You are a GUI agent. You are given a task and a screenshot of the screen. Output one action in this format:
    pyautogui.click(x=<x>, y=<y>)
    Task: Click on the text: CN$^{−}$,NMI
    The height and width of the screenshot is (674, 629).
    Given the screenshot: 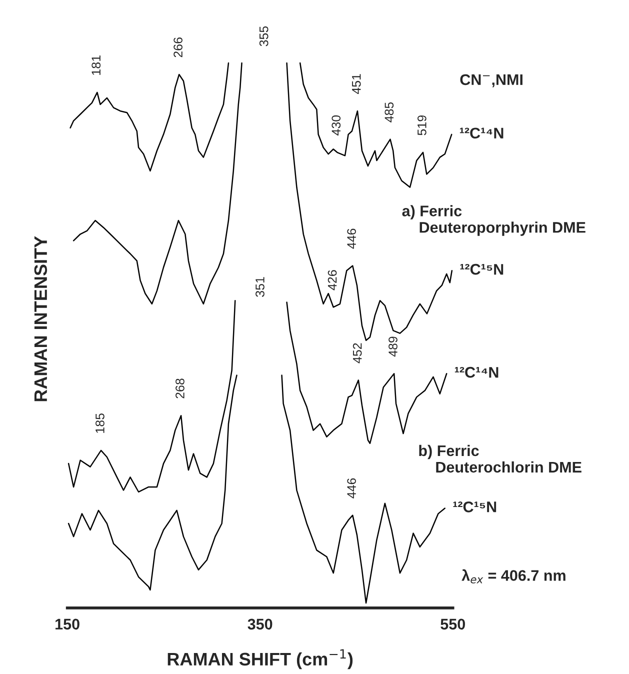 What is the action you would take?
    pyautogui.click(x=491, y=81)
    